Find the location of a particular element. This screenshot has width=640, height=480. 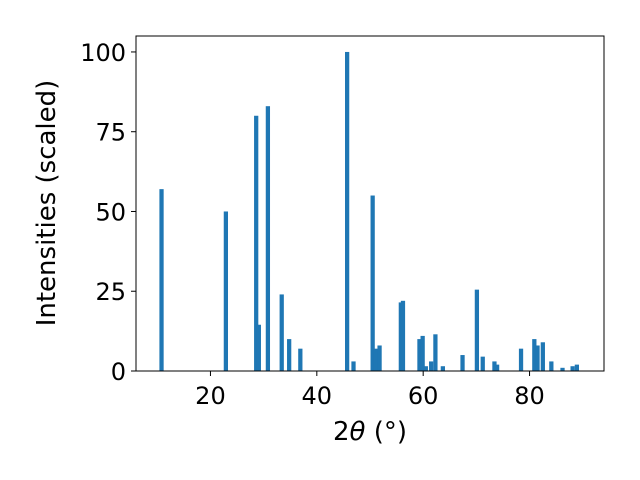

y-tick-label: 50 is located at coordinates (110, 212).